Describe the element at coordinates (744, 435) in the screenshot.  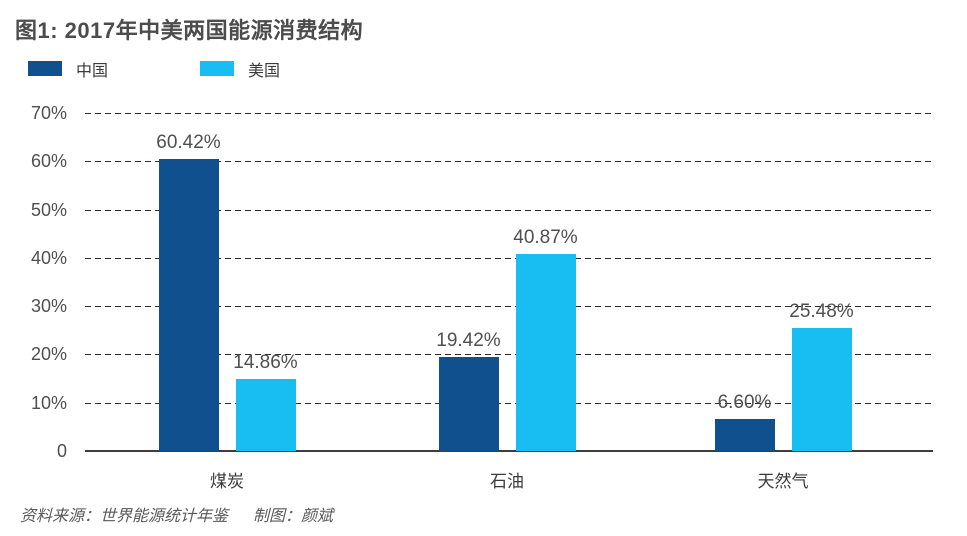
I see `bar-china-natural-gas` at that location.